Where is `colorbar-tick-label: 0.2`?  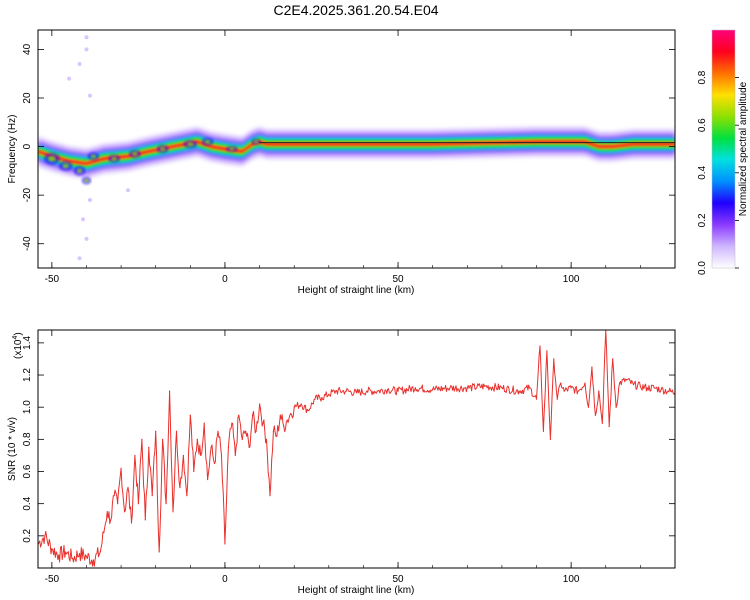 colorbar-tick-label: 0.2 is located at coordinates (702, 220).